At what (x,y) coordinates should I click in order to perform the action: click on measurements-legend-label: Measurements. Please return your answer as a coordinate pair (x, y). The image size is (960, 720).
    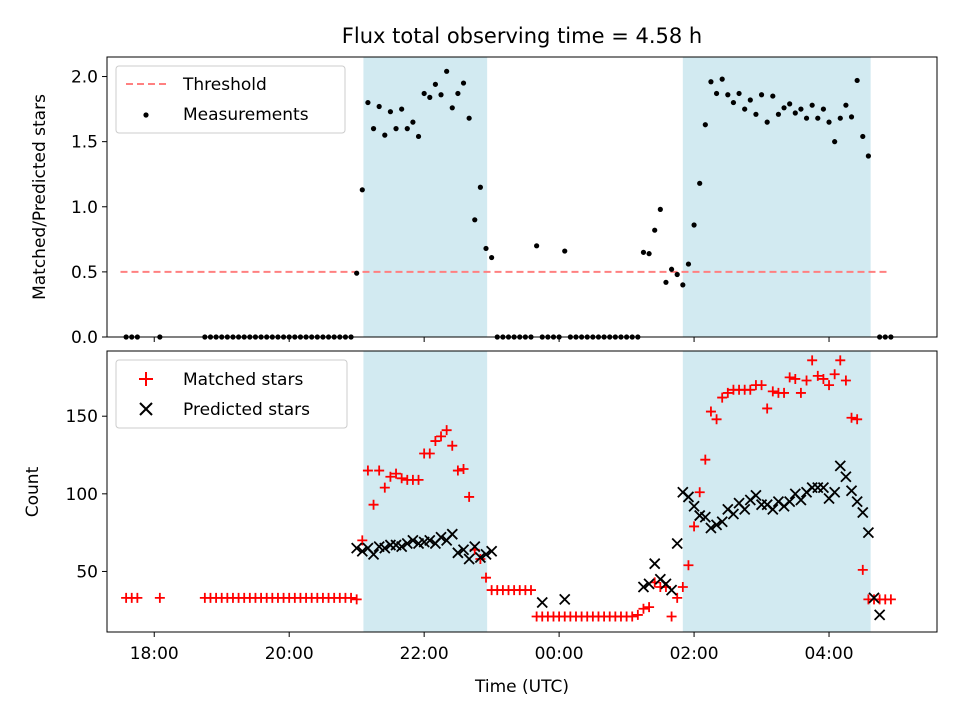
    Looking at the image, I should click on (246, 115).